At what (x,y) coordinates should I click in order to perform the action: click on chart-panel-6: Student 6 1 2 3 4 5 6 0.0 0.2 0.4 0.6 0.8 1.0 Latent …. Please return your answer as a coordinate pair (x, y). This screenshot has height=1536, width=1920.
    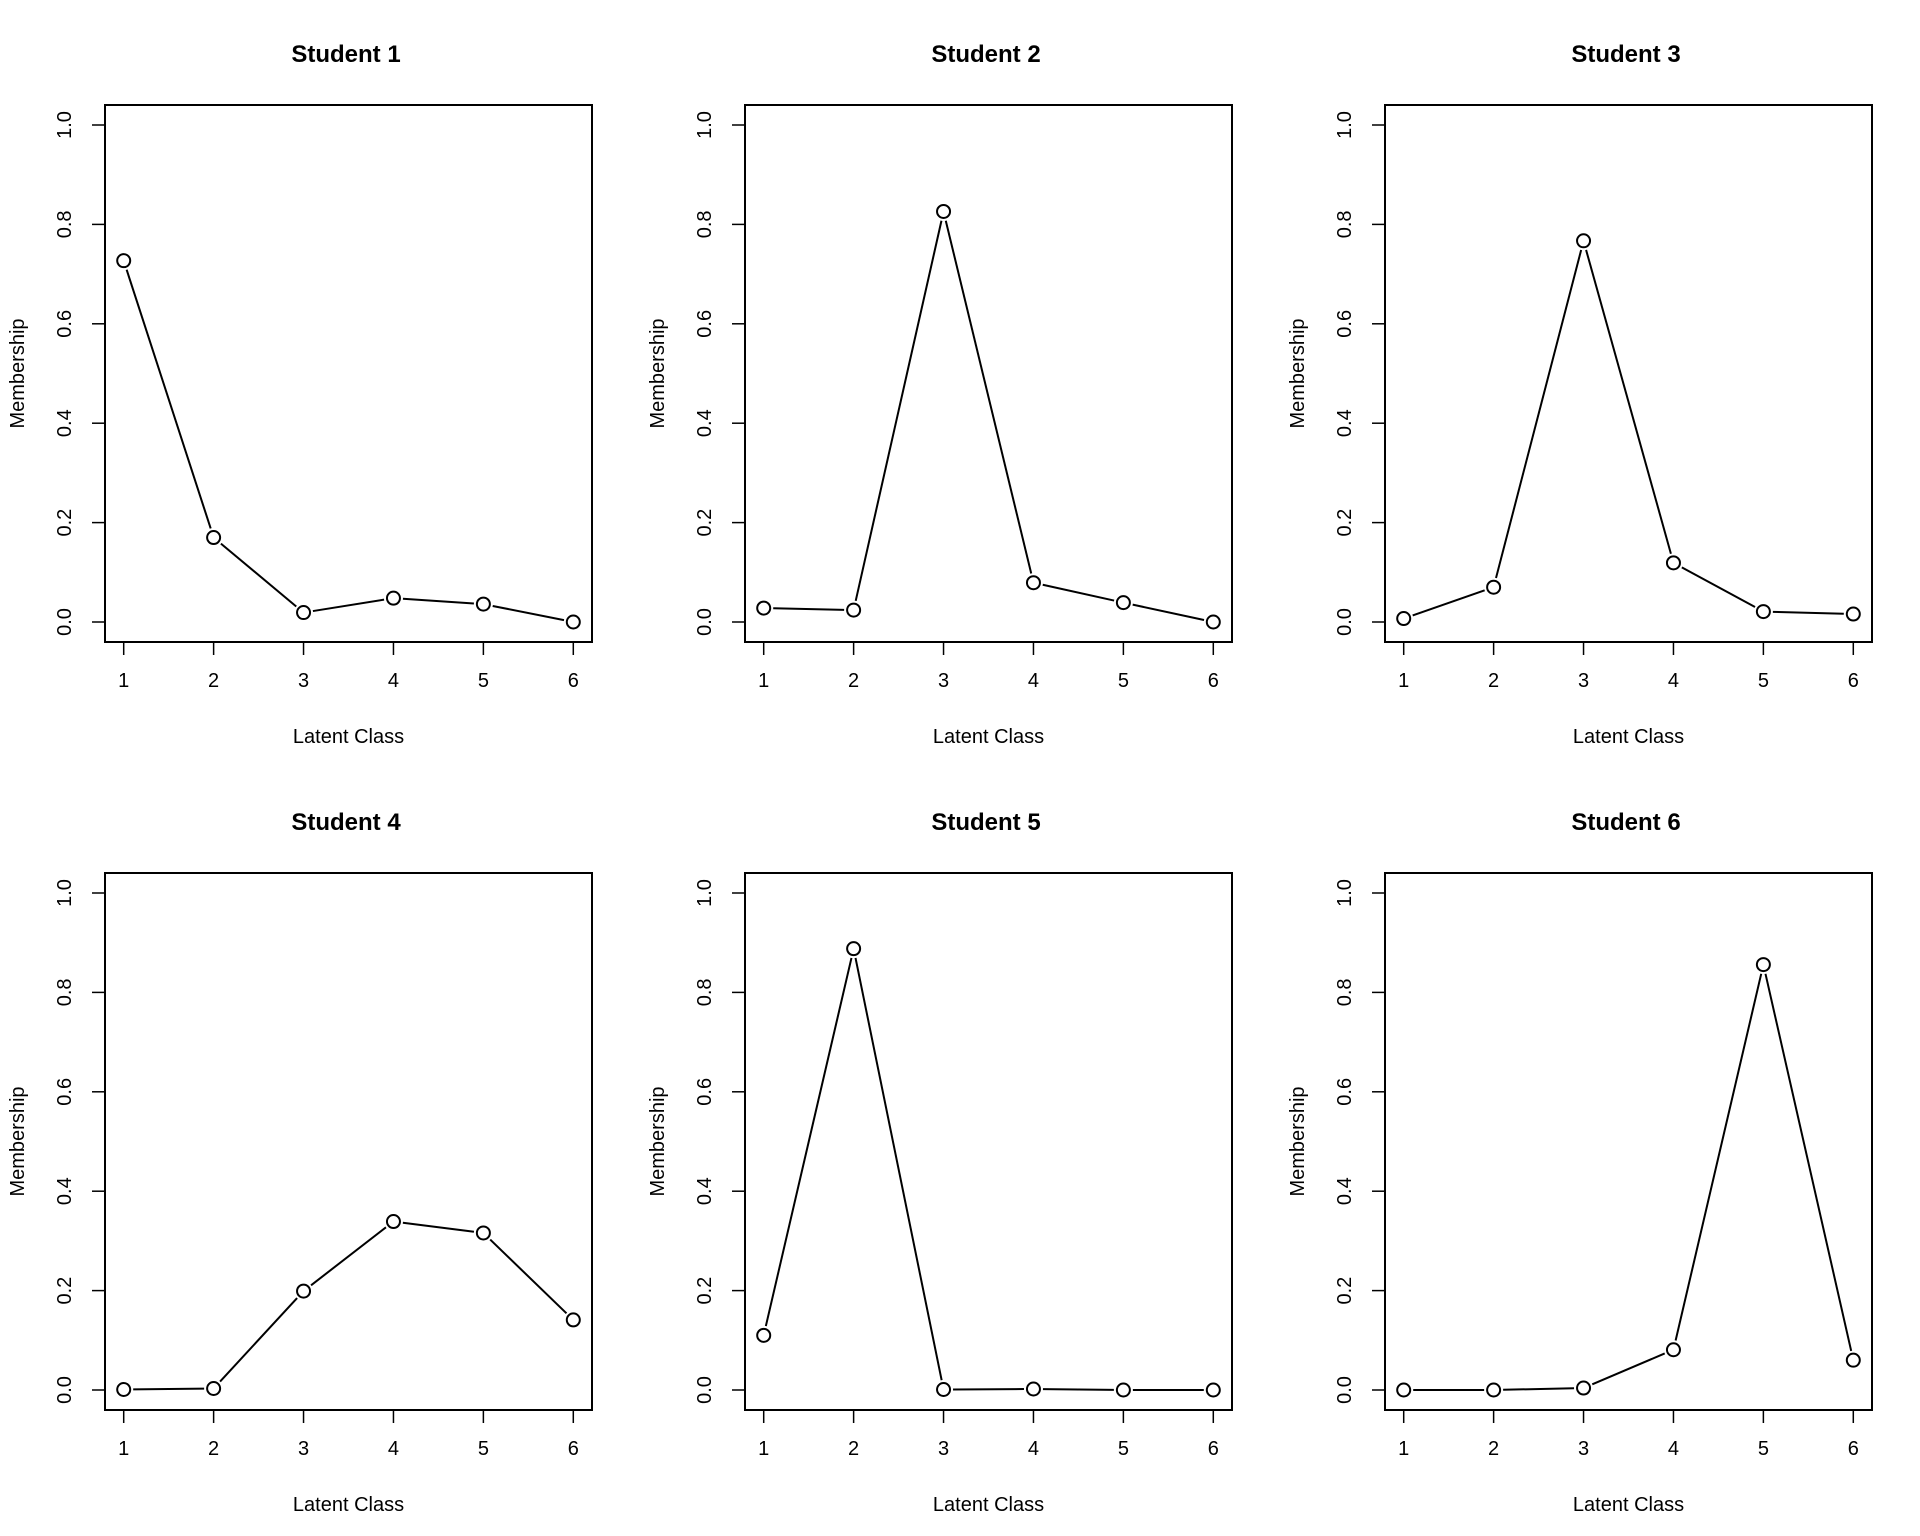
    Looking at the image, I should click on (1580, 1162).